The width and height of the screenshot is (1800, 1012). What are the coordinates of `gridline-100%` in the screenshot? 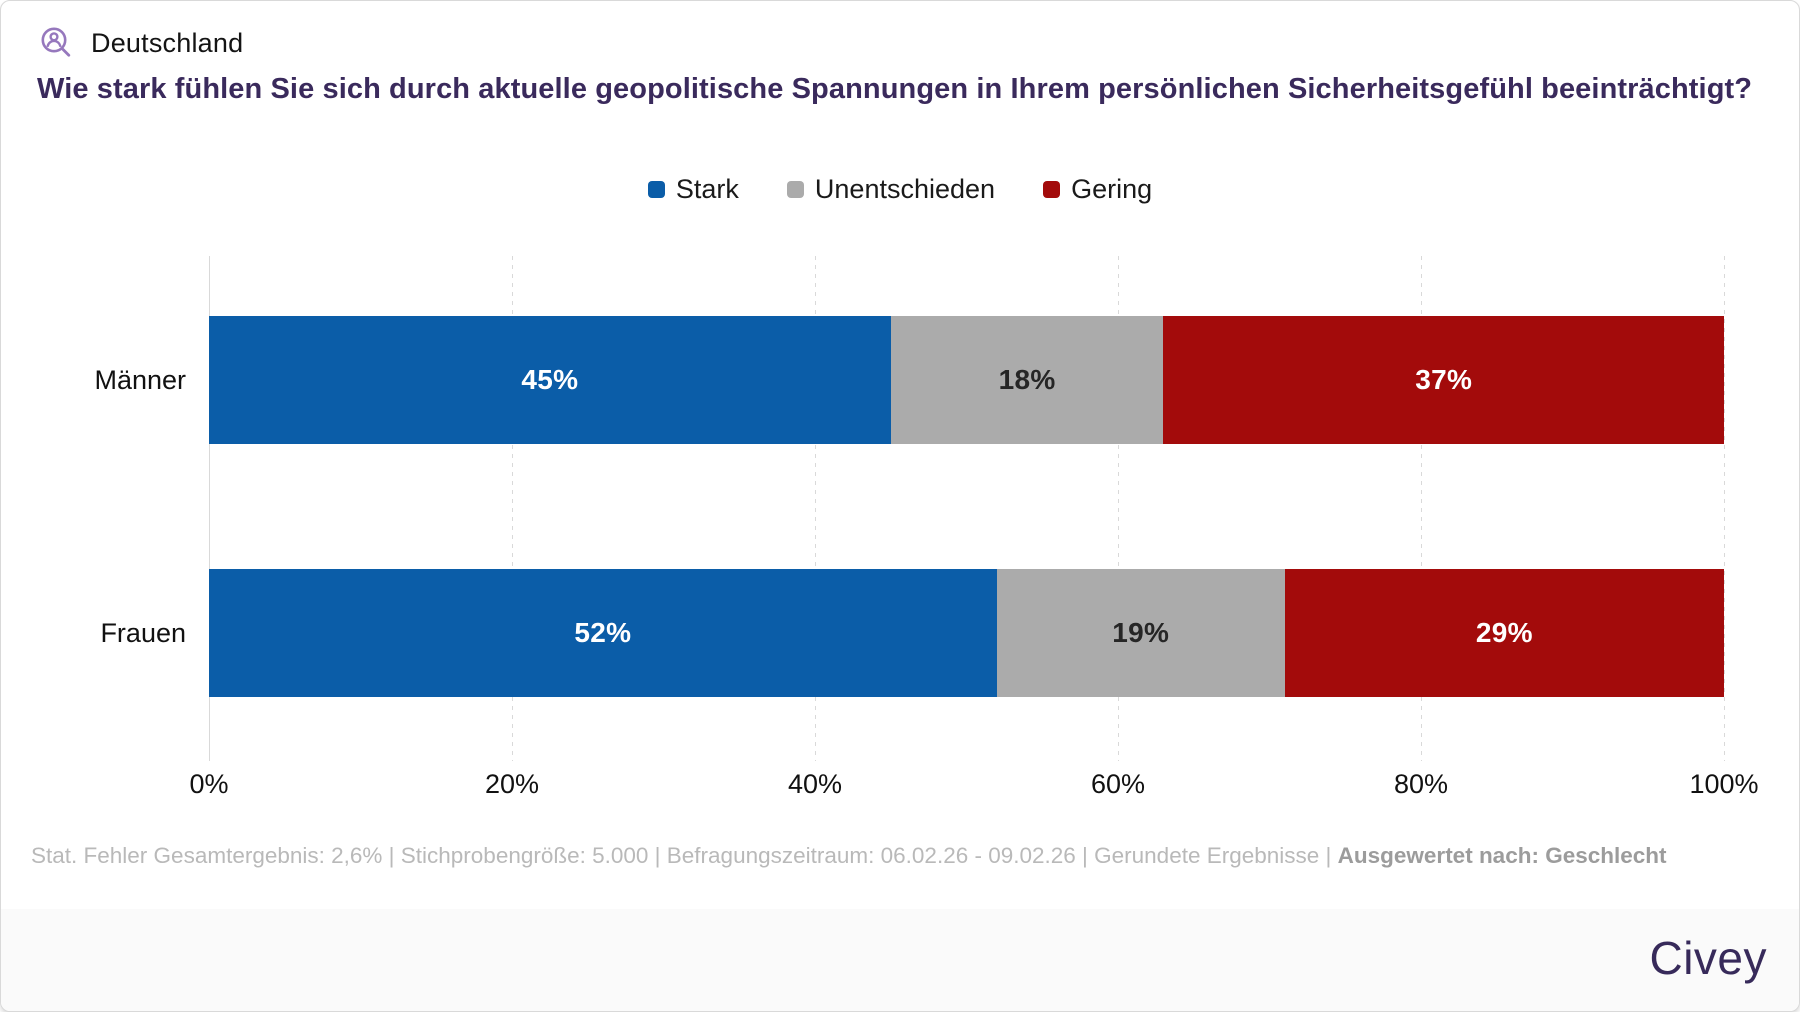 It's located at (1724, 508).